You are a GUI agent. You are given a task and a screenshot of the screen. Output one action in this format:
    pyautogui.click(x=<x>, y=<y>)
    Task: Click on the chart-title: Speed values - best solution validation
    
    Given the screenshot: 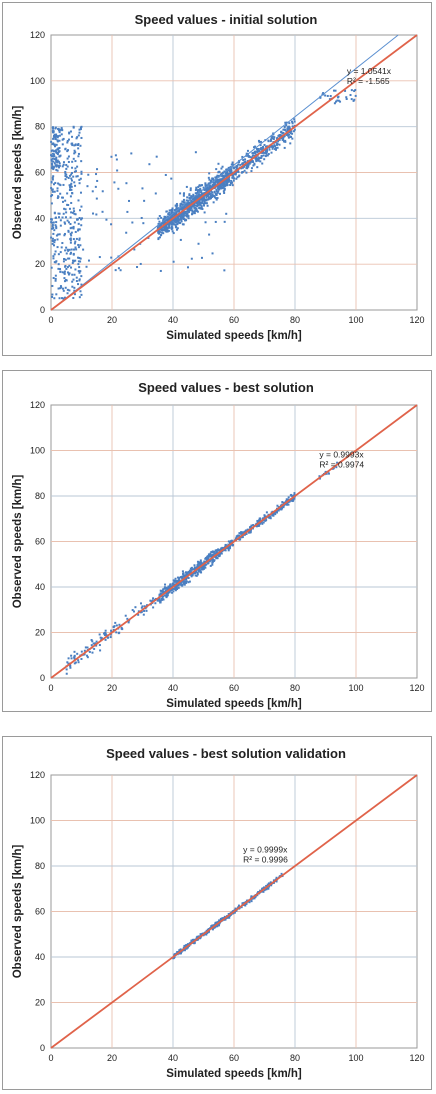 What is the action you would take?
    pyautogui.click(x=226, y=753)
    